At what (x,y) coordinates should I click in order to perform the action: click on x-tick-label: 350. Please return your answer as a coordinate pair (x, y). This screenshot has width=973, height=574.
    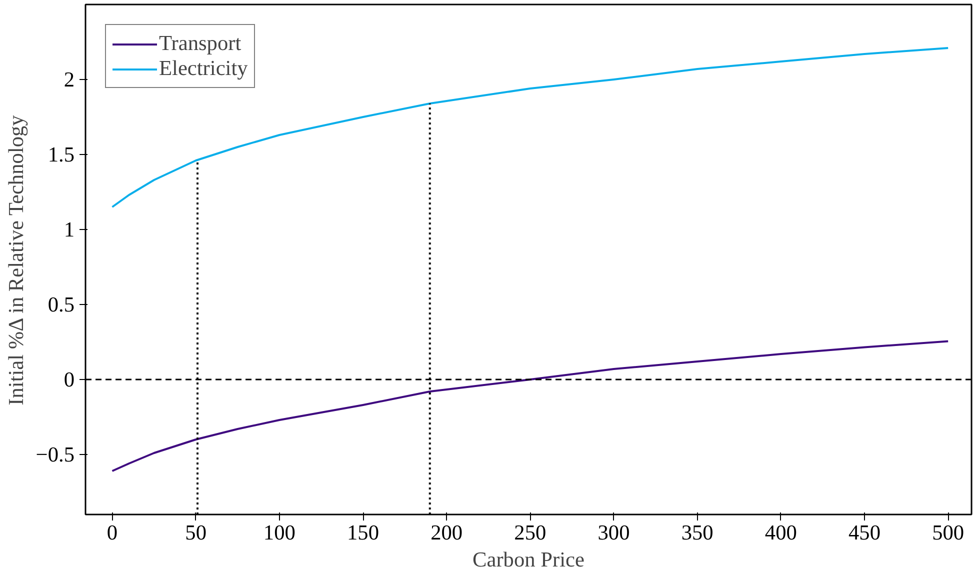
    Looking at the image, I should click on (697, 532).